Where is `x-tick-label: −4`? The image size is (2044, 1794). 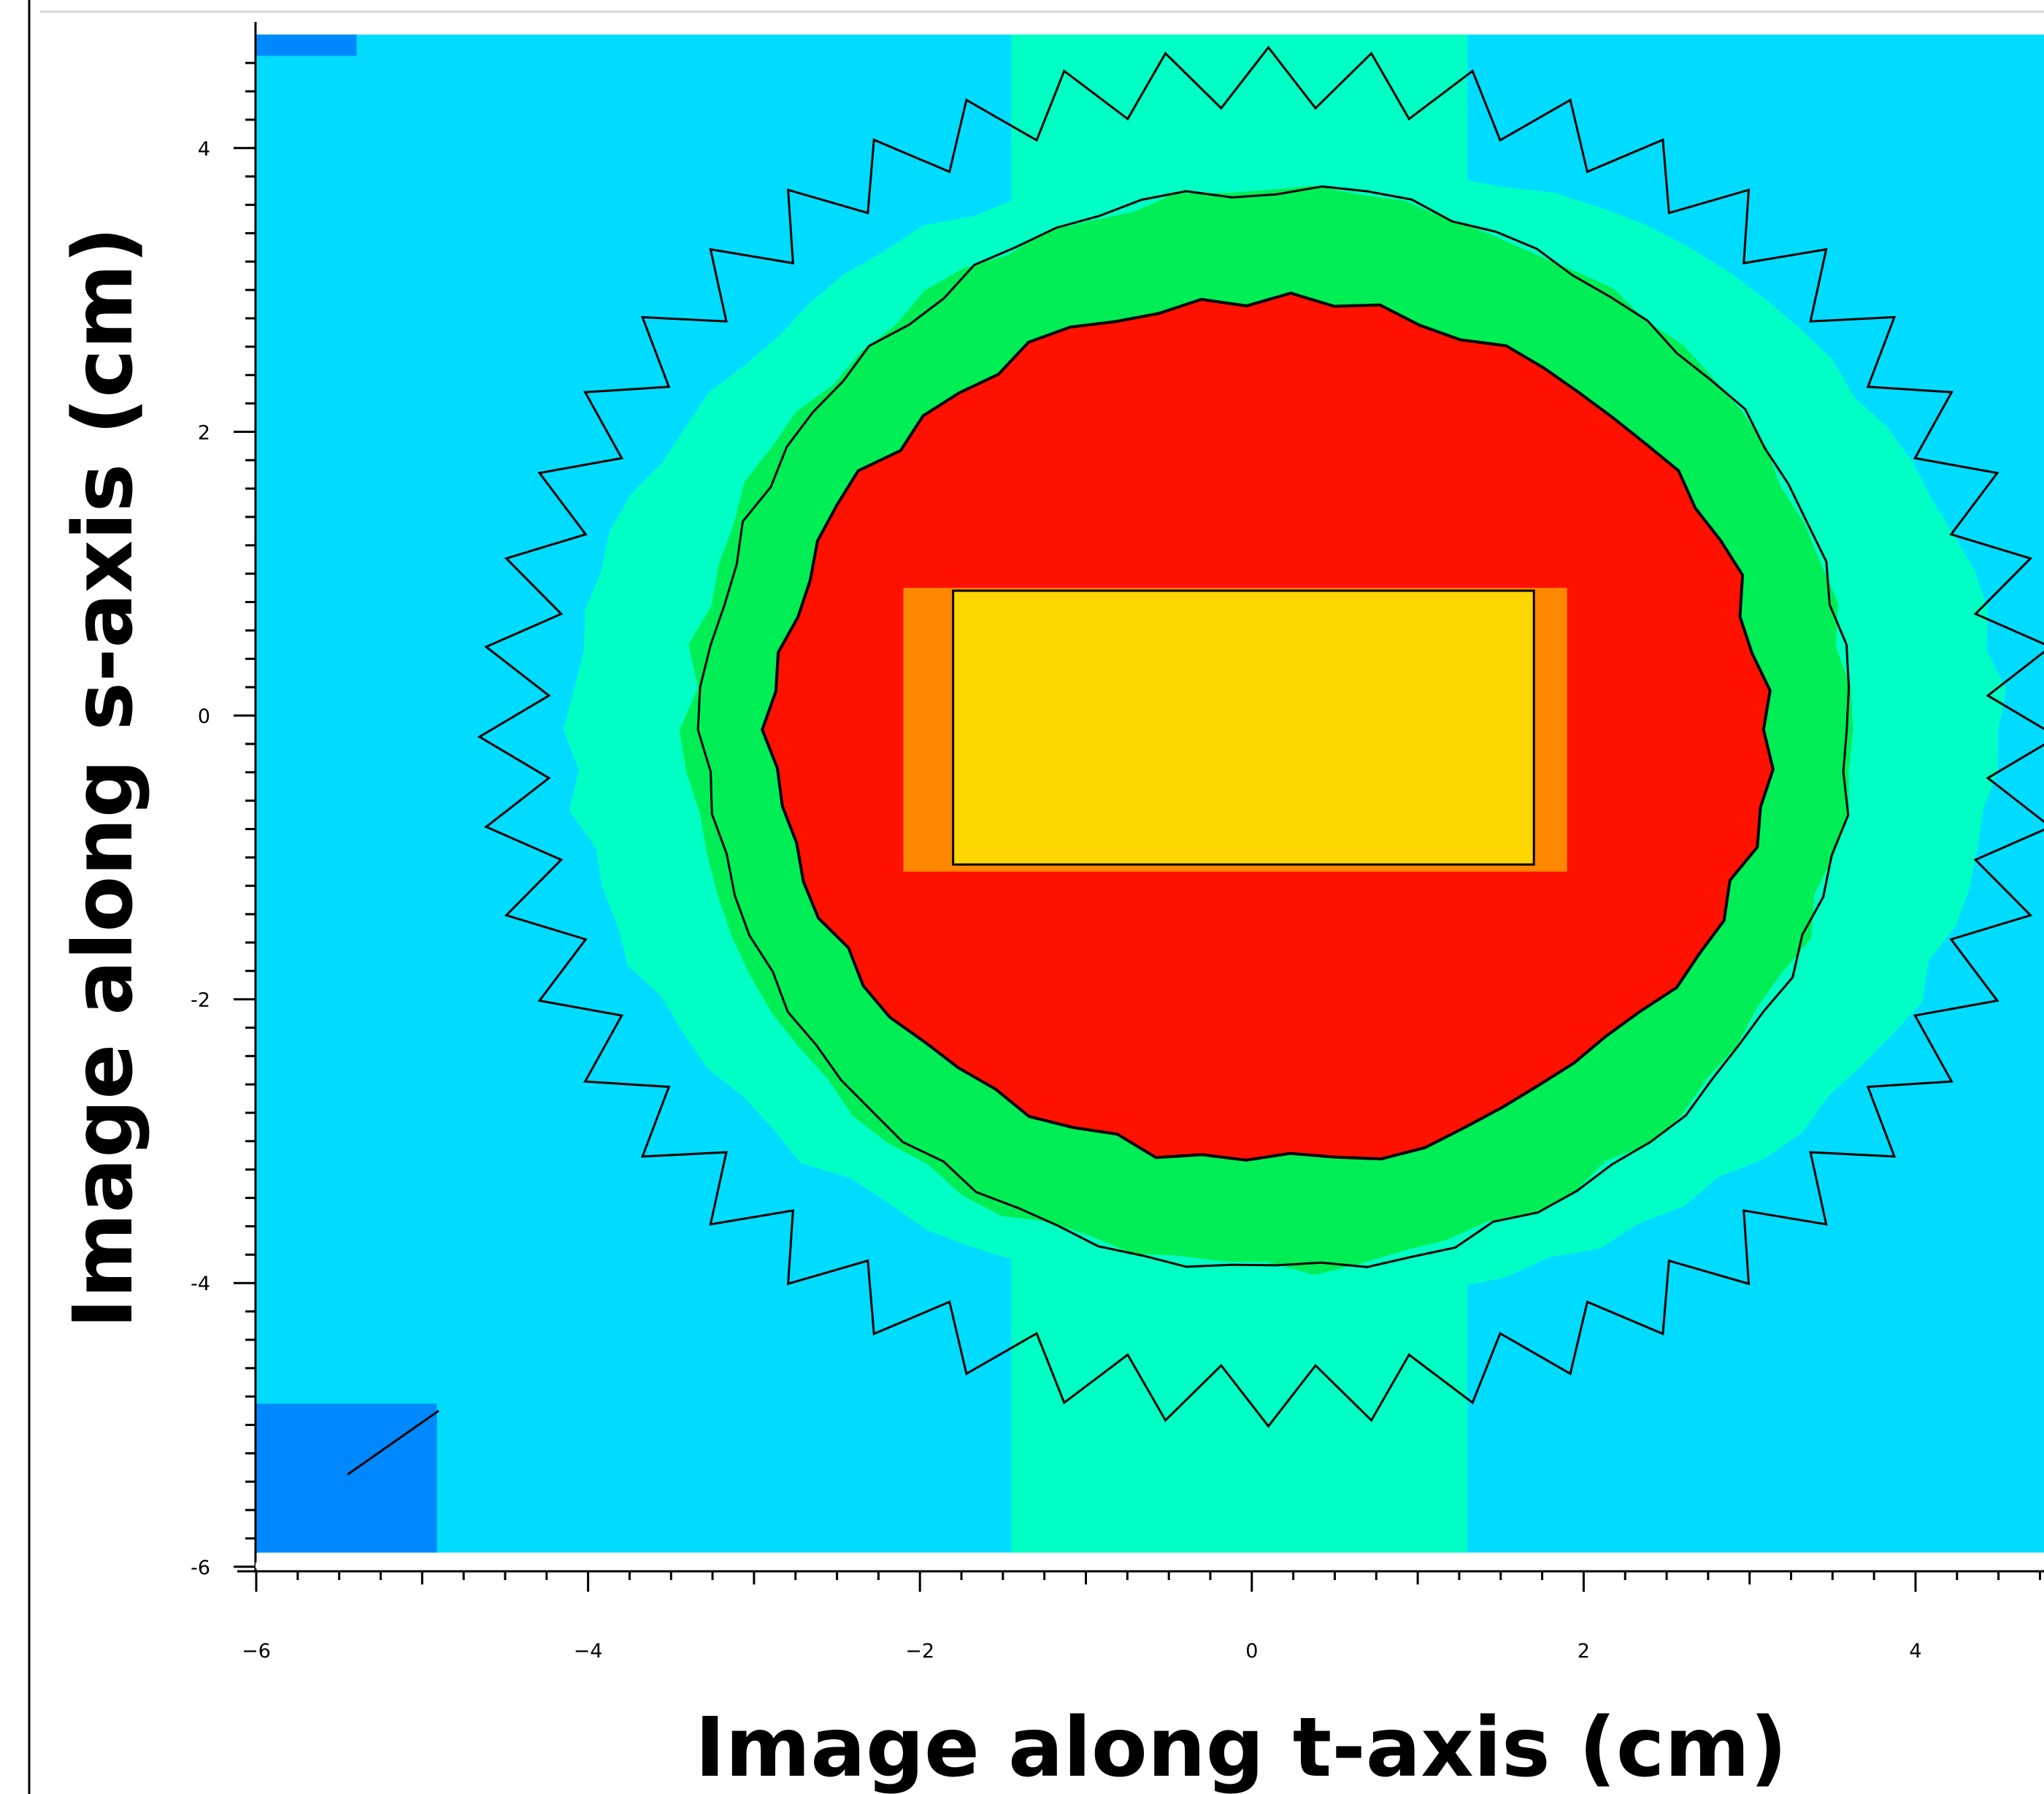
x-tick-label: −4 is located at coordinates (588, 1652).